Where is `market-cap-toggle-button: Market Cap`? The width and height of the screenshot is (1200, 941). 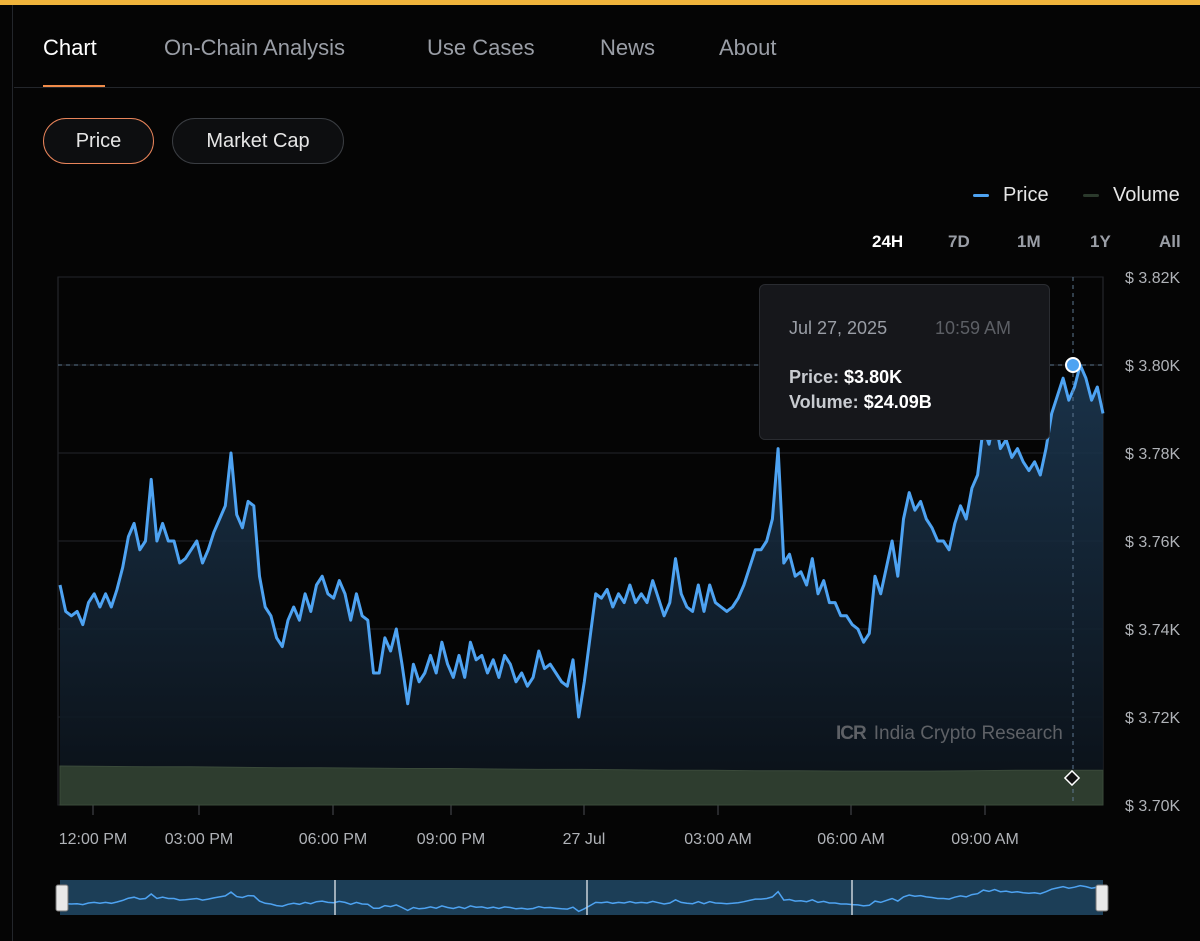 market-cap-toggle-button: Market Cap is located at coordinates (258, 141).